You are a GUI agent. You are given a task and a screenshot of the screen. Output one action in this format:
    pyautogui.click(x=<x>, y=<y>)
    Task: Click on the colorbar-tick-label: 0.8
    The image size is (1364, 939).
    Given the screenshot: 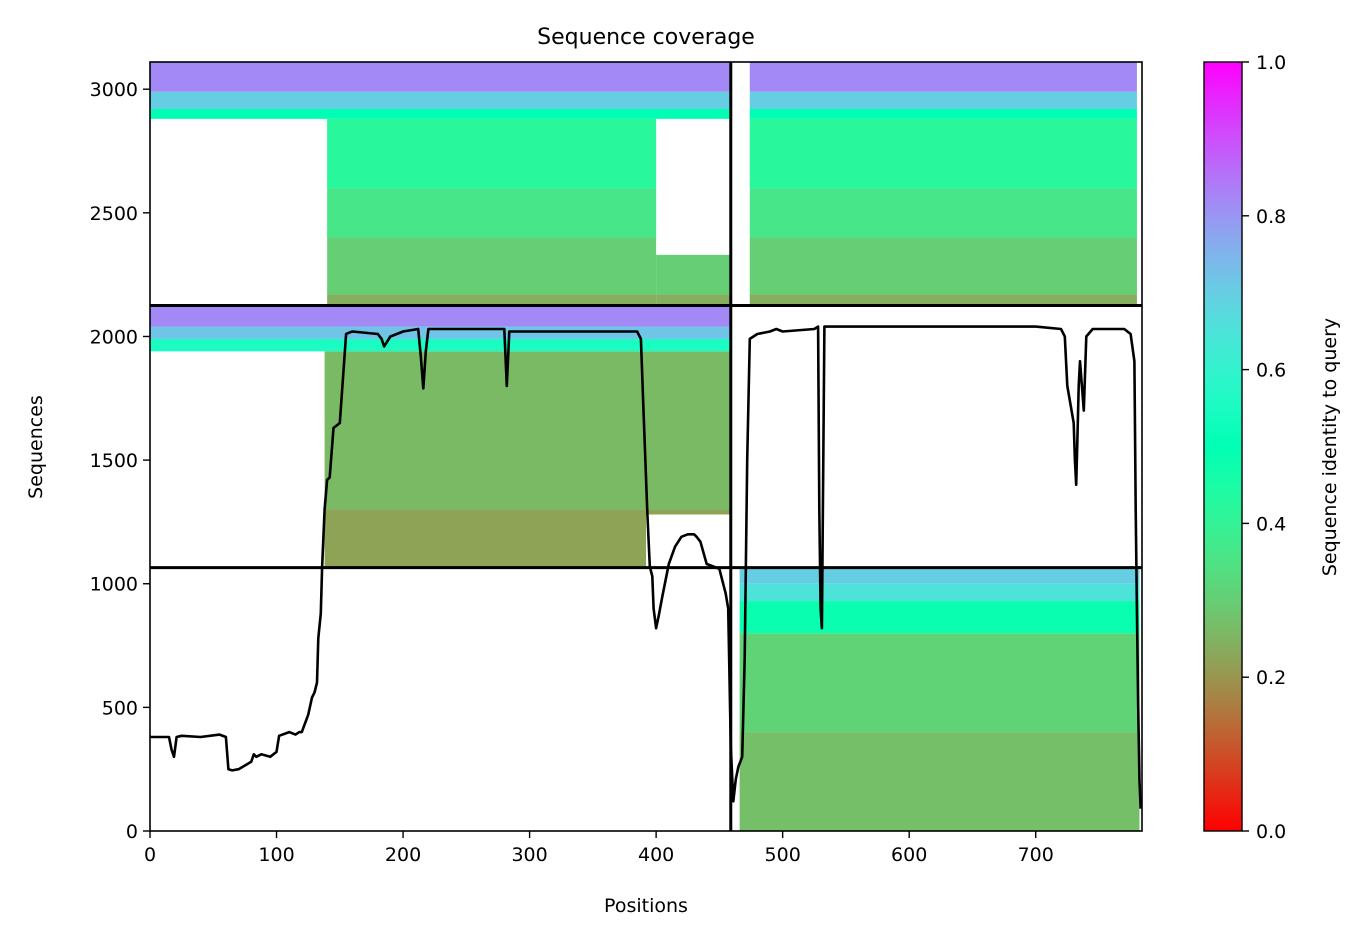 What is the action you would take?
    pyautogui.click(x=1271, y=217)
    